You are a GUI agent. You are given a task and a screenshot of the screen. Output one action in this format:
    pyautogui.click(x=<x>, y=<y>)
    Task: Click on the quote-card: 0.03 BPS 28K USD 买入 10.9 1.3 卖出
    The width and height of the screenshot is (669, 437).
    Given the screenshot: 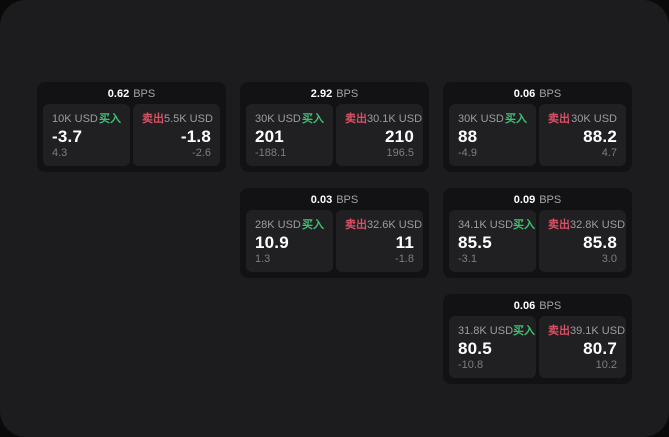 What is the action you would take?
    pyautogui.click(x=334, y=233)
    